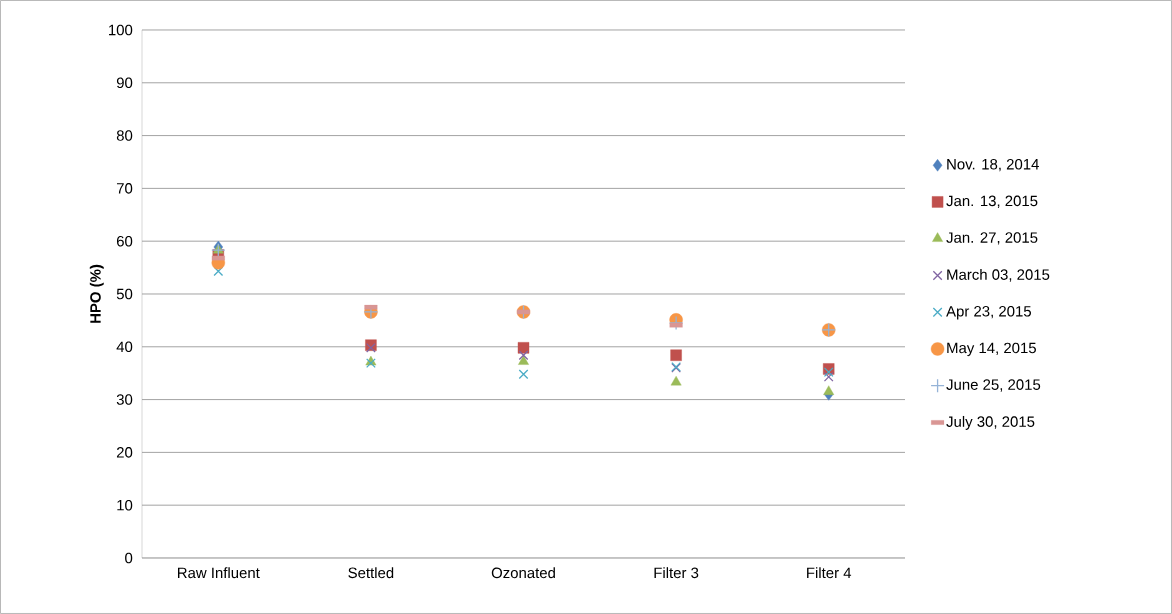  I want to click on y-tick-label: 60, so click(124, 241).